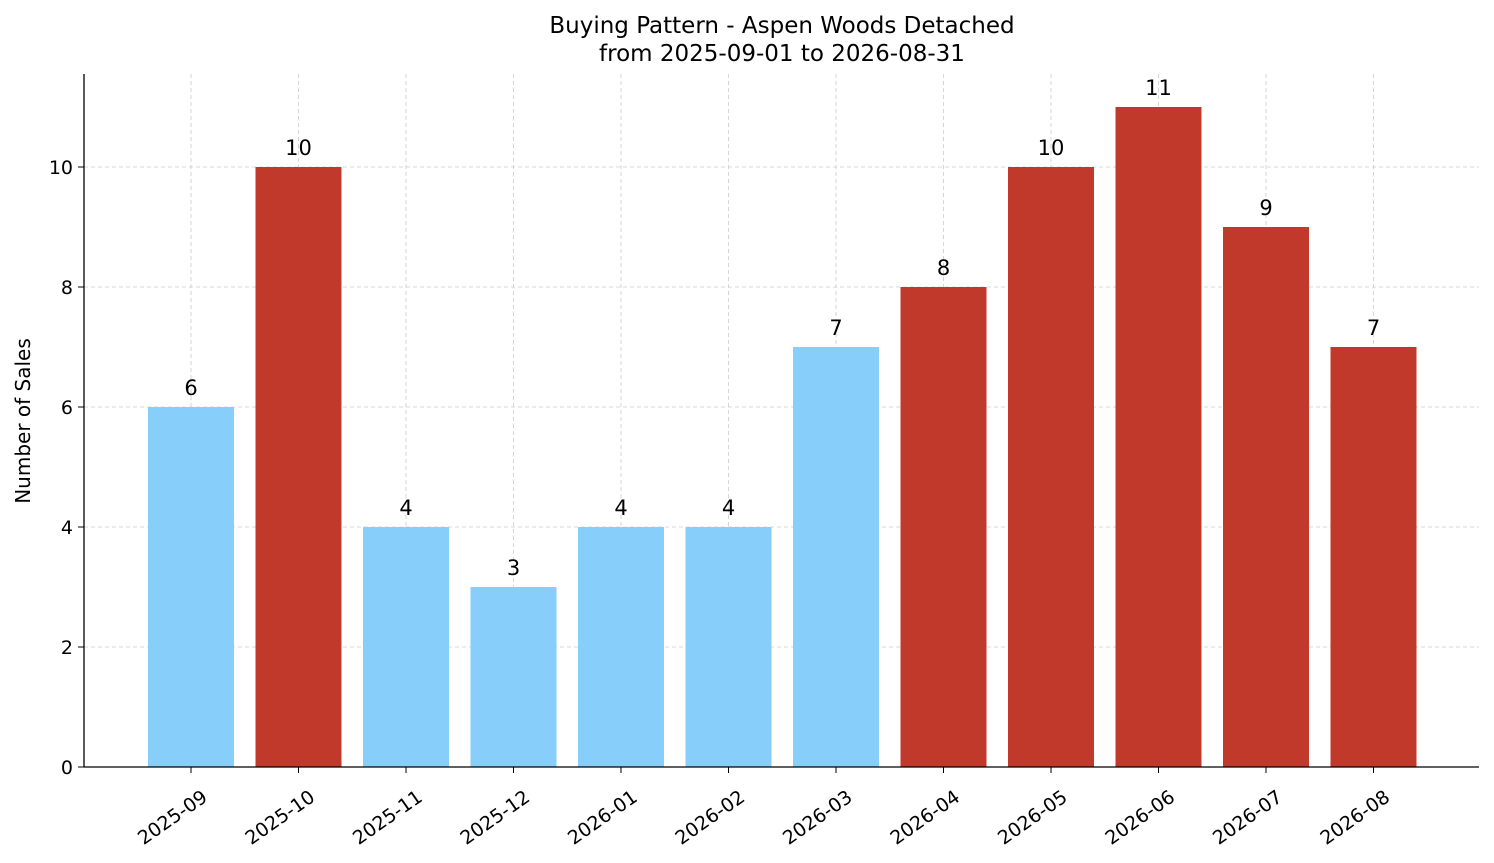 The image size is (1494, 863). Describe the element at coordinates (603, 818) in the screenshot. I see `x-tick-label: 2026-01` at that location.